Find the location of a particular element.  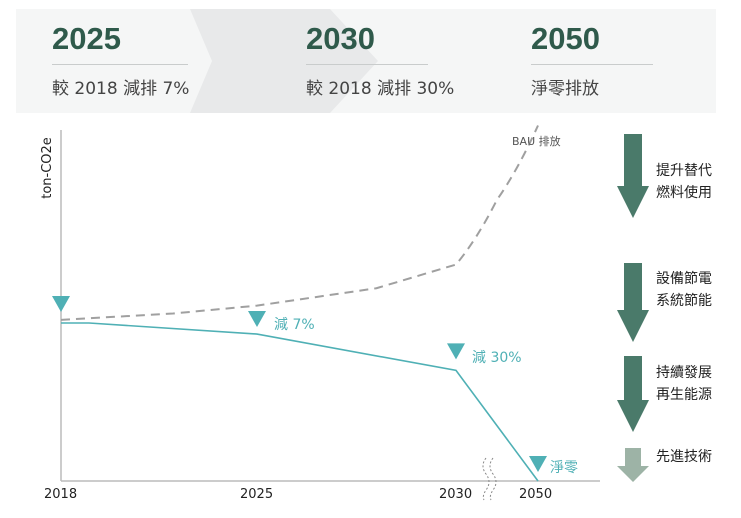

measure-renewable: 持續發展 再生能源 is located at coordinates (684, 384).